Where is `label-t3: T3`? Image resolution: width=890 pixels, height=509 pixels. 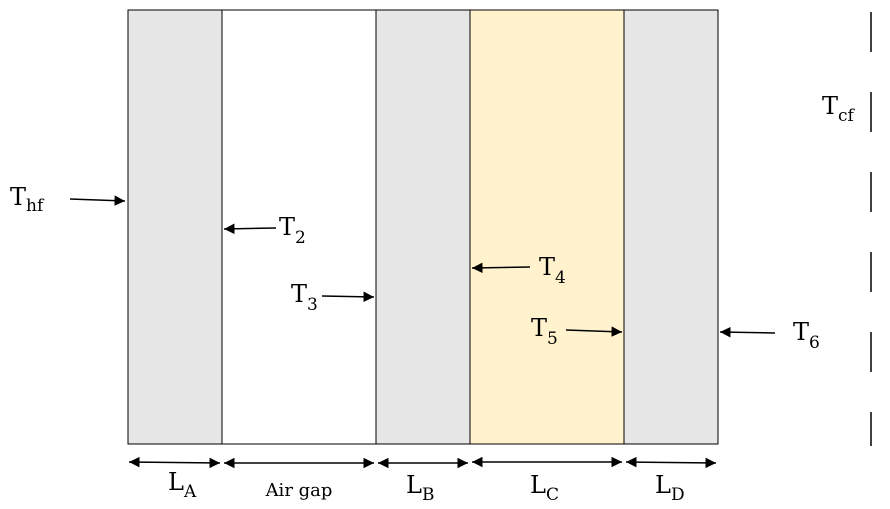
label-t3: T3 is located at coordinates (304, 297).